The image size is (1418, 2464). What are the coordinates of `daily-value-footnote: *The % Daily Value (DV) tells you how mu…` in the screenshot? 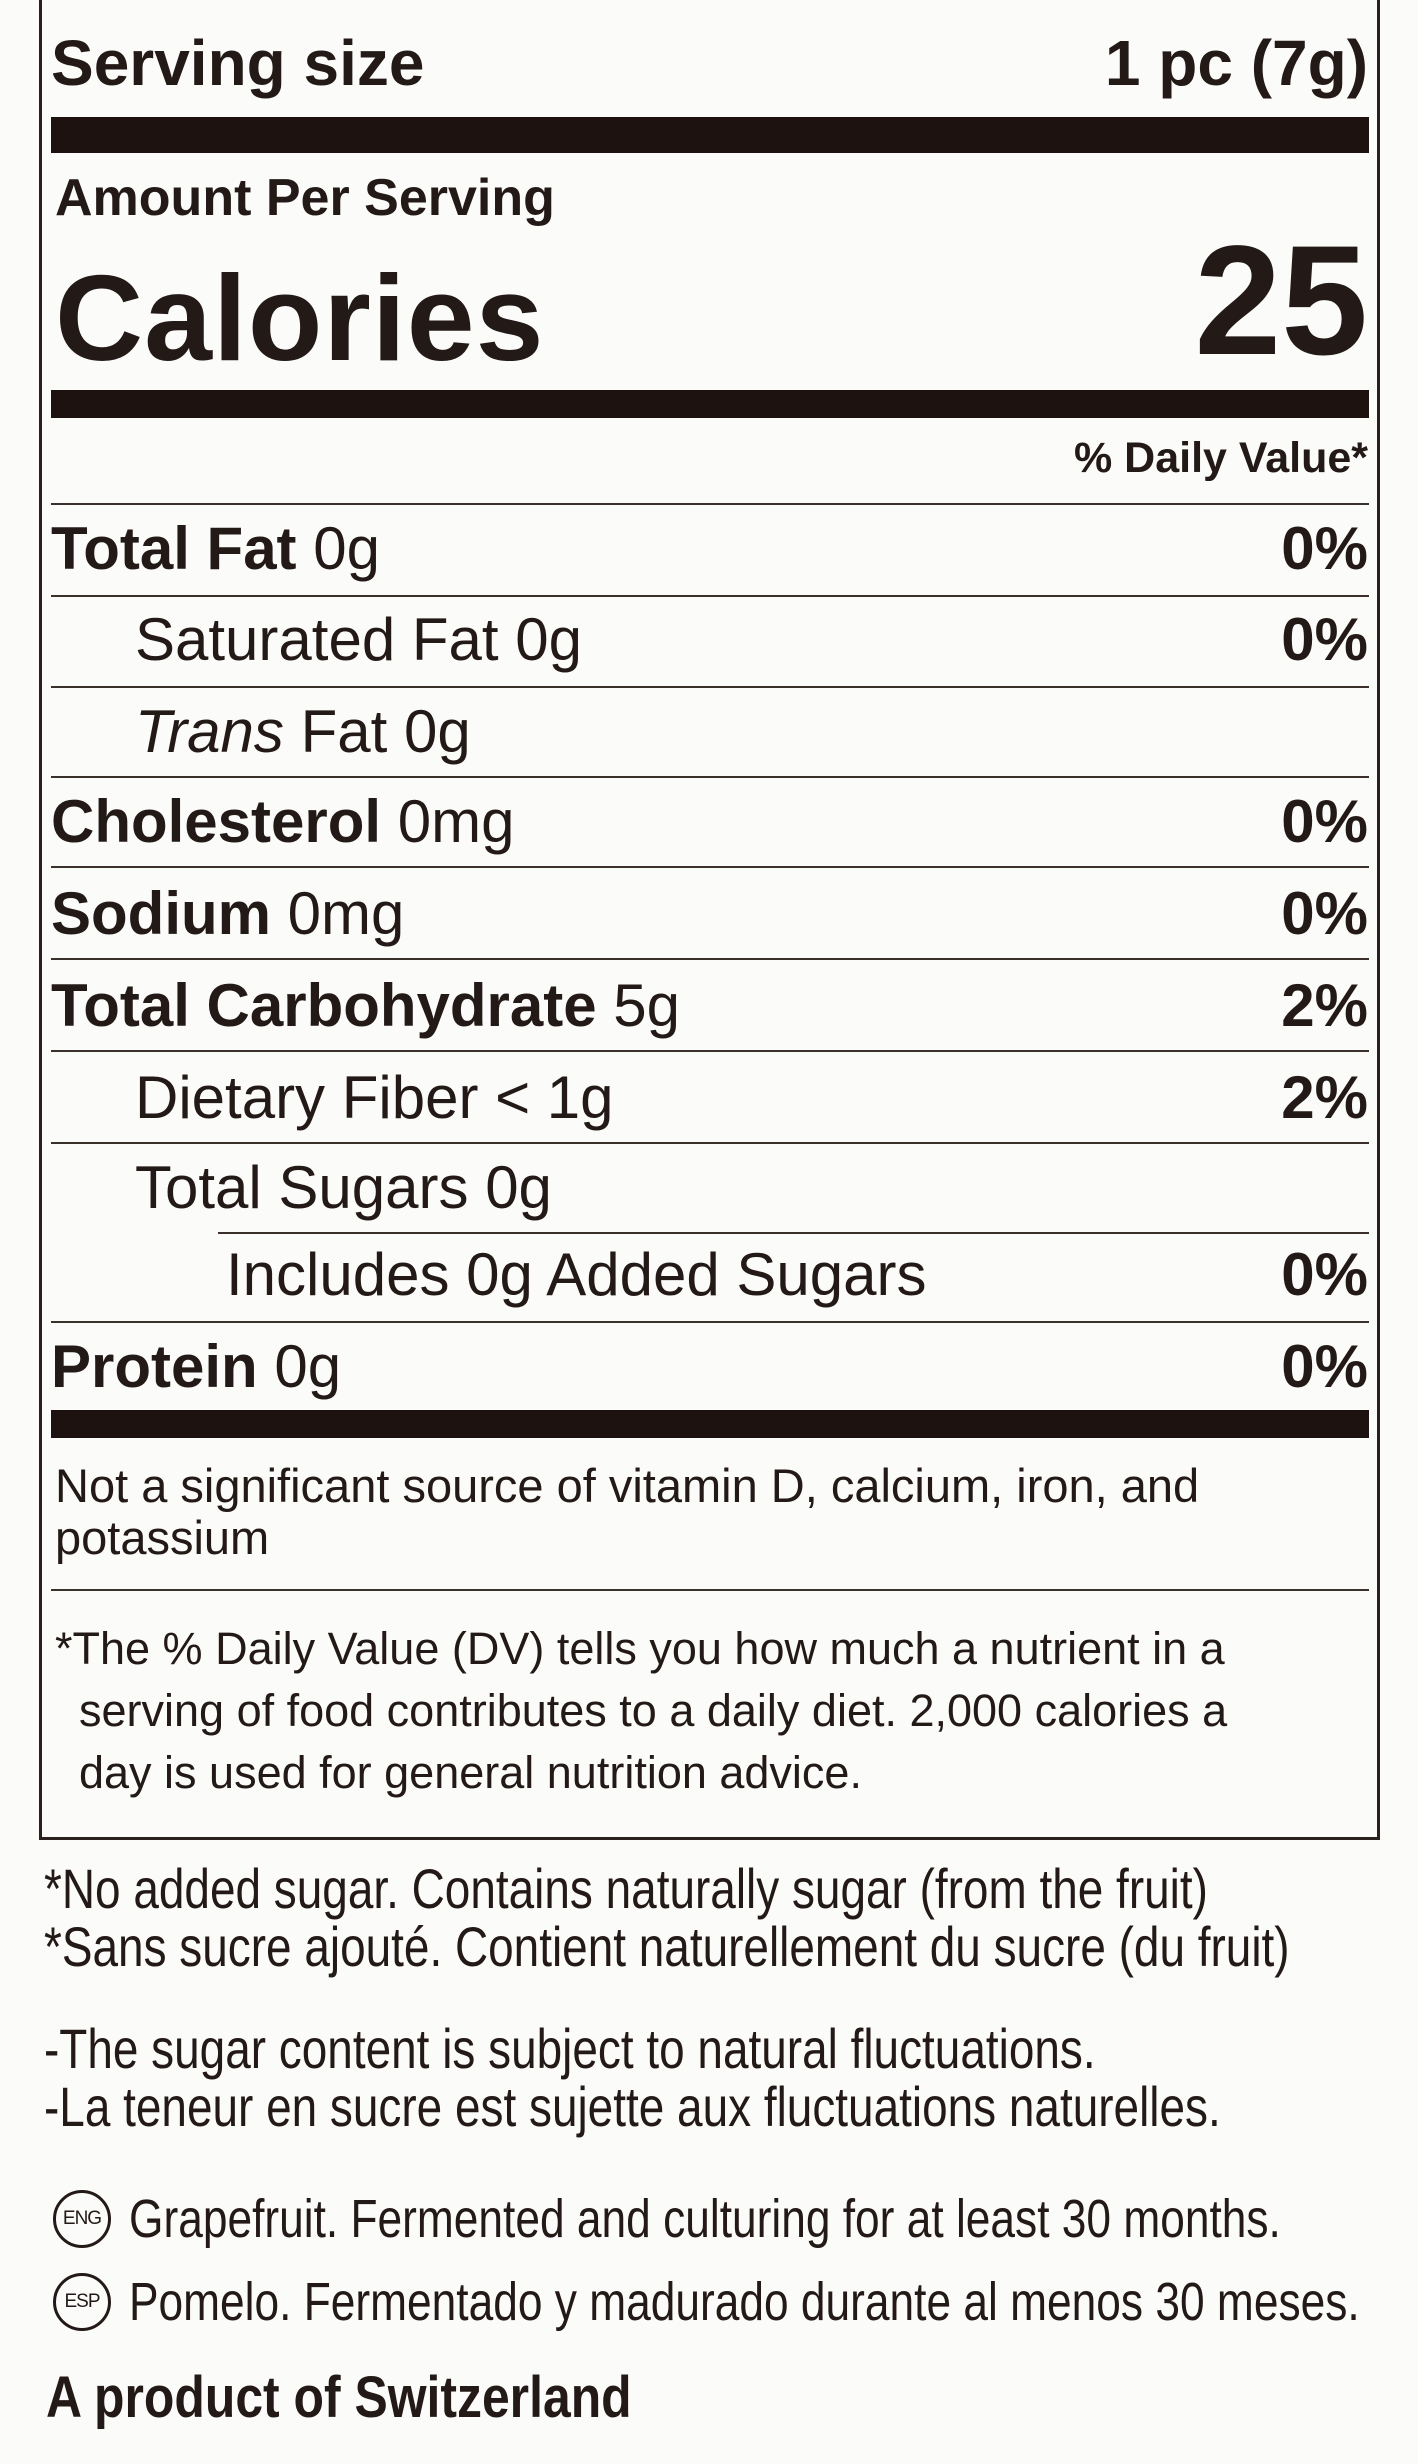 It's located at (641, 1711).